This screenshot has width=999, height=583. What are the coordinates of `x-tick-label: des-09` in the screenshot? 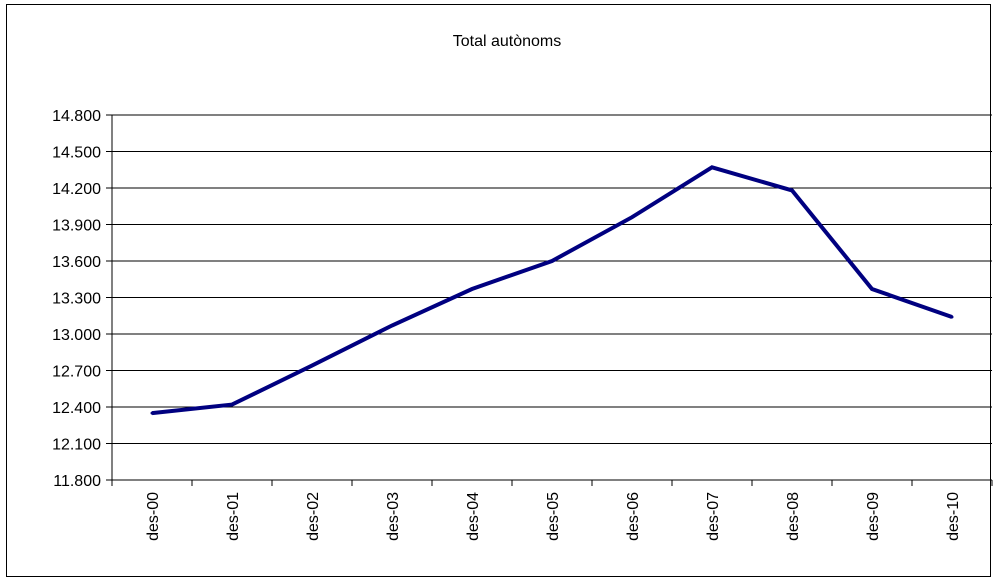 It's located at (873, 516).